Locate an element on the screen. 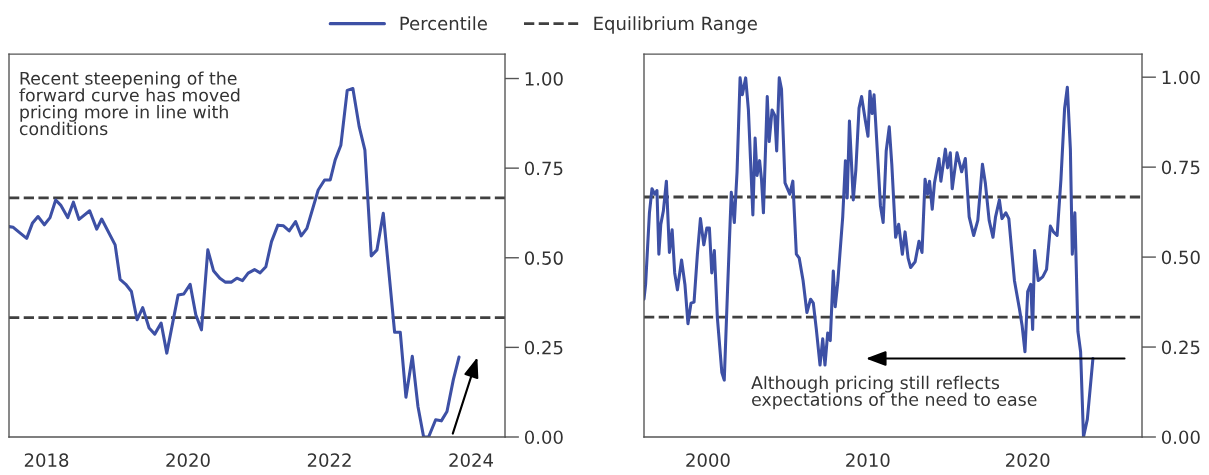 Image resolution: width=1209 pixels, height=475 pixels. x-tick-label: 2010 is located at coordinates (868, 460).